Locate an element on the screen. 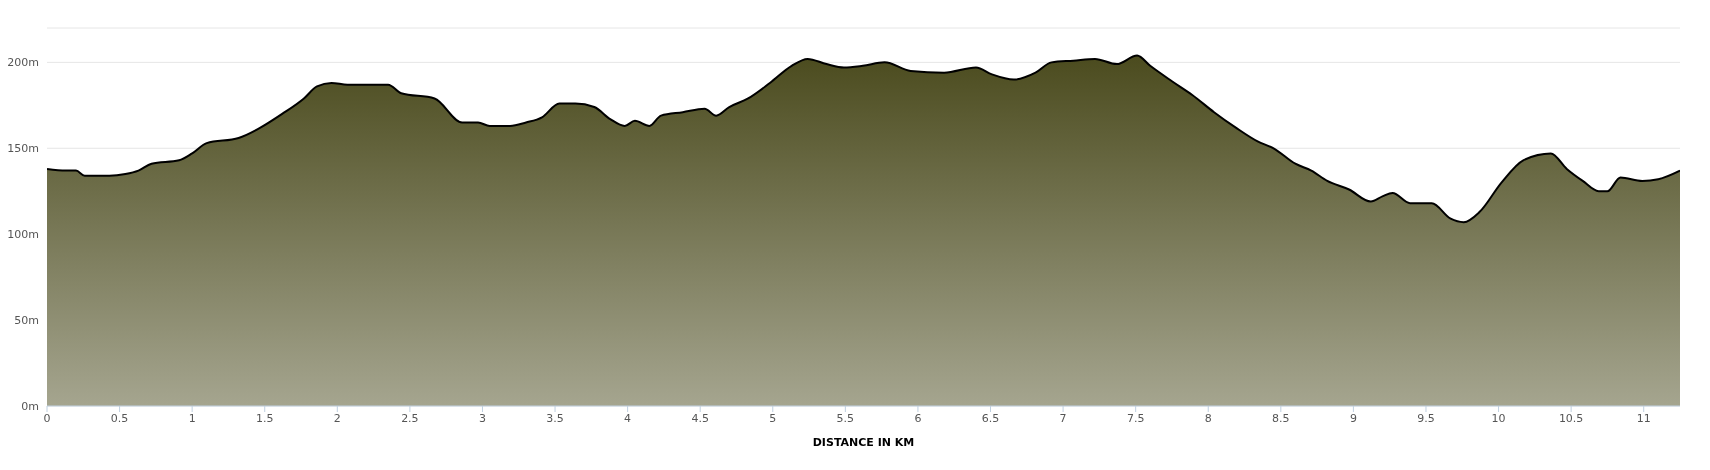 This screenshot has width=1710, height=470. x-tick-label: 5 is located at coordinates (773, 418).